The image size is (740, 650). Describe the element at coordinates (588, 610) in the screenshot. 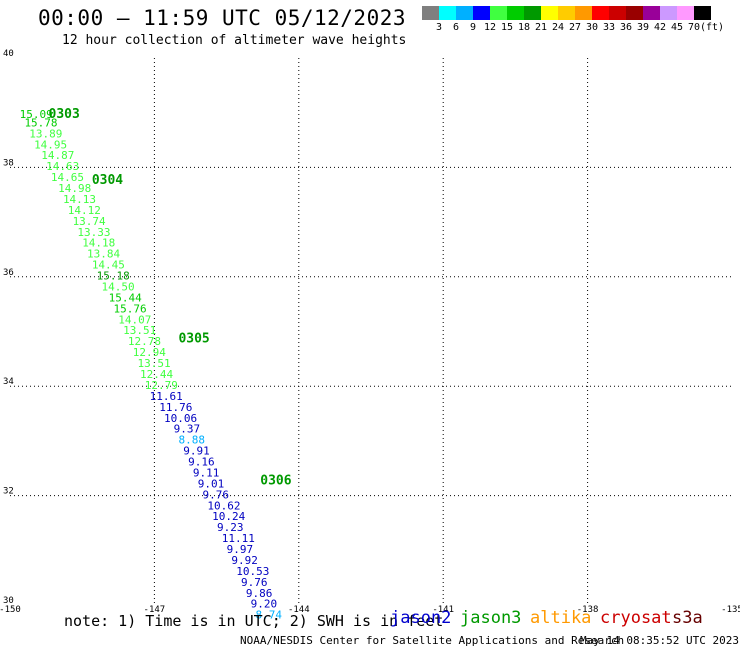

I see `x-tick-label: -138` at that location.